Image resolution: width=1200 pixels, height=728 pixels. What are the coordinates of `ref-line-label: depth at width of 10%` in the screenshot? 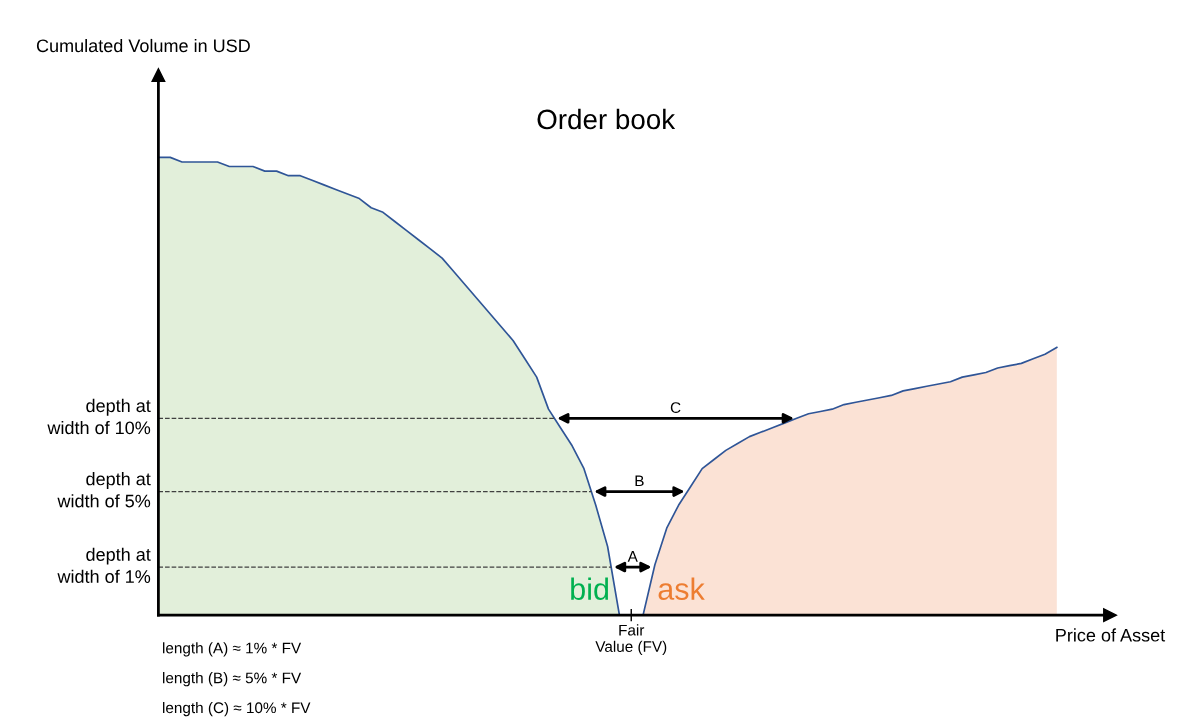 It's located at (99, 416).